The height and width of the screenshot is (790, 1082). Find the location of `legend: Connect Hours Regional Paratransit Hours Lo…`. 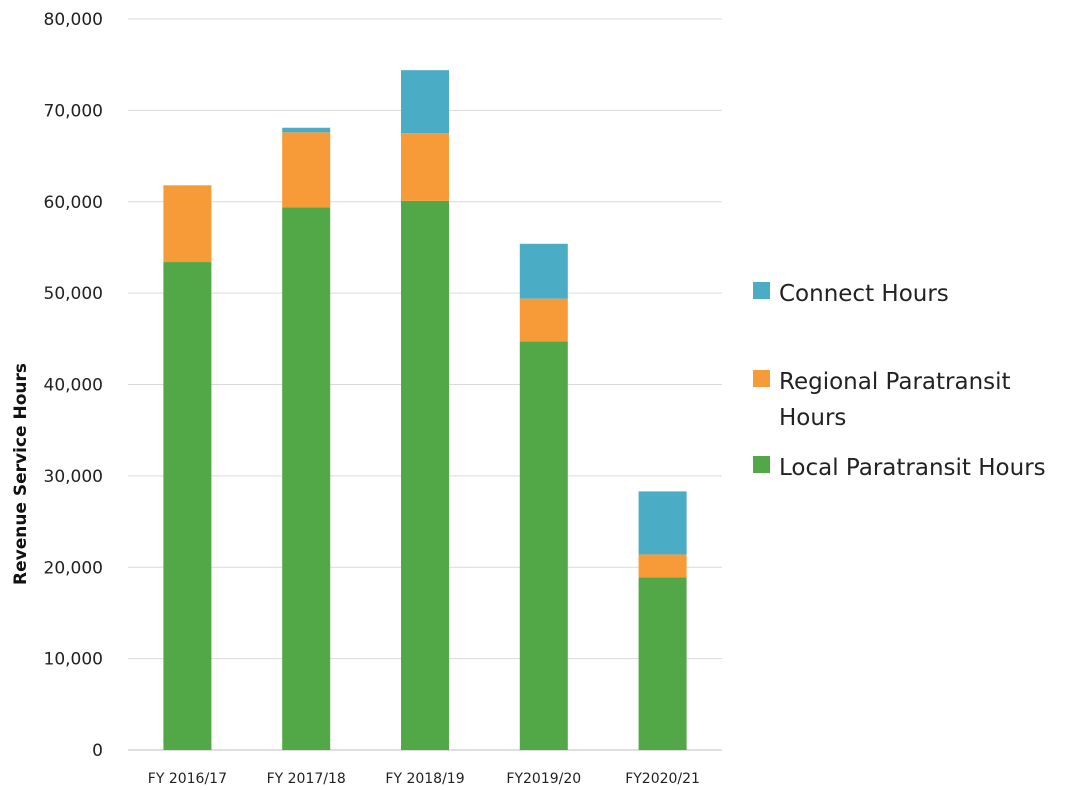

legend: Connect Hours Regional Paratransit Hours Lo… is located at coordinates (899, 381).